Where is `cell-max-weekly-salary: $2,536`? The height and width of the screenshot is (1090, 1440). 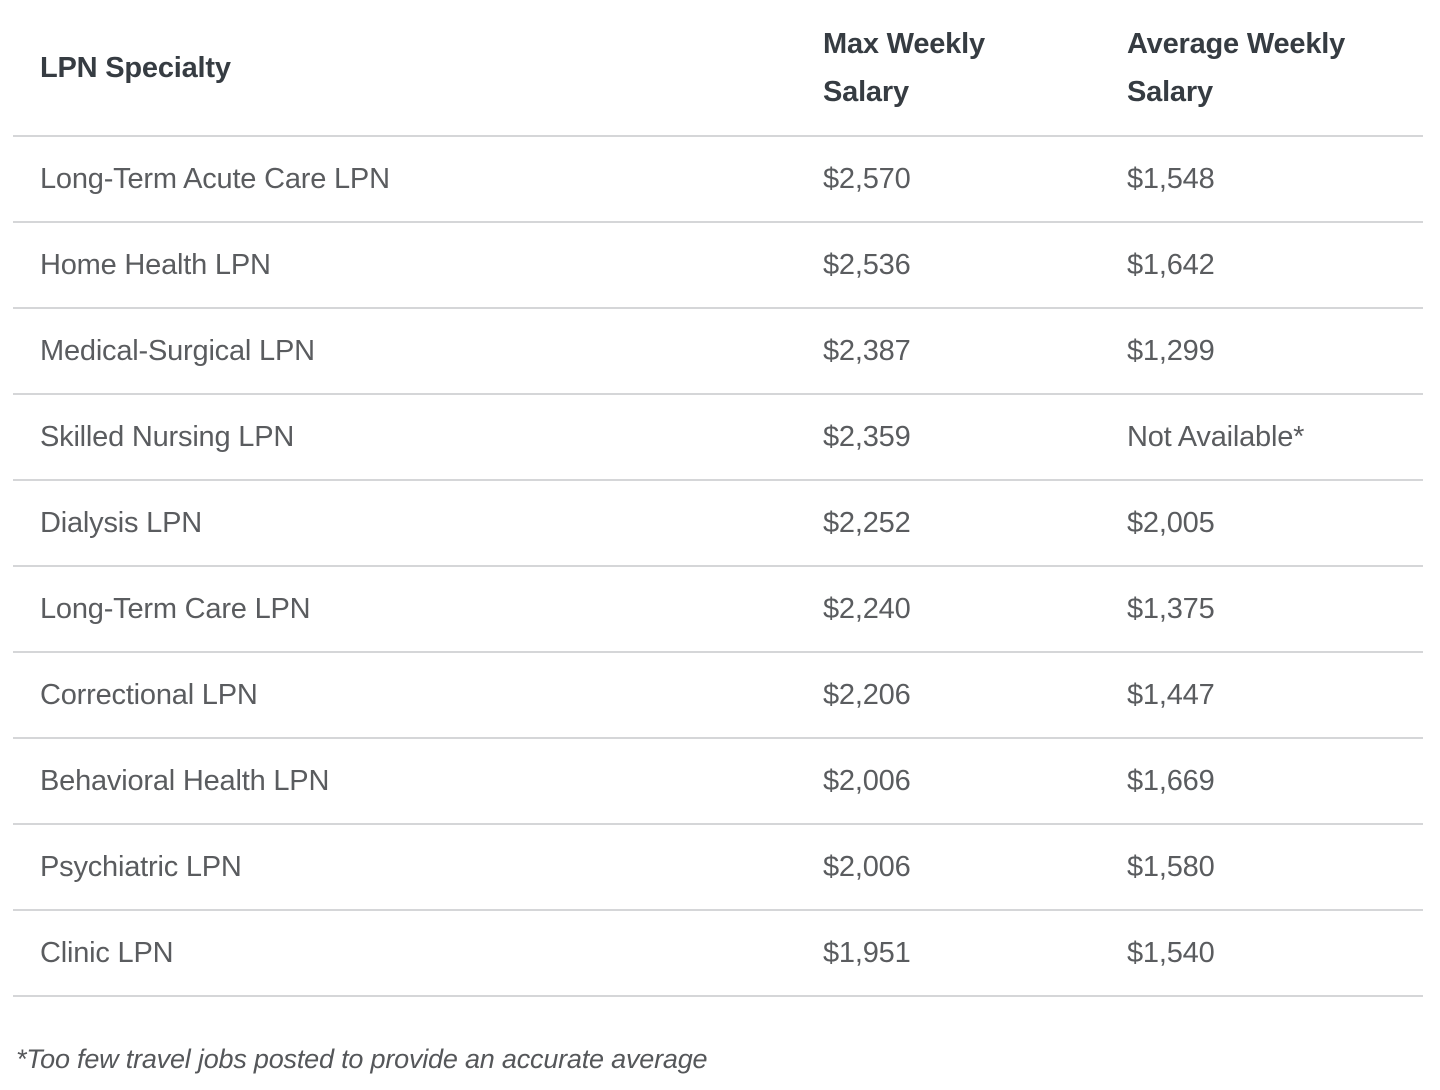
cell-max-weekly-salary: $2,536 is located at coordinates (948, 265).